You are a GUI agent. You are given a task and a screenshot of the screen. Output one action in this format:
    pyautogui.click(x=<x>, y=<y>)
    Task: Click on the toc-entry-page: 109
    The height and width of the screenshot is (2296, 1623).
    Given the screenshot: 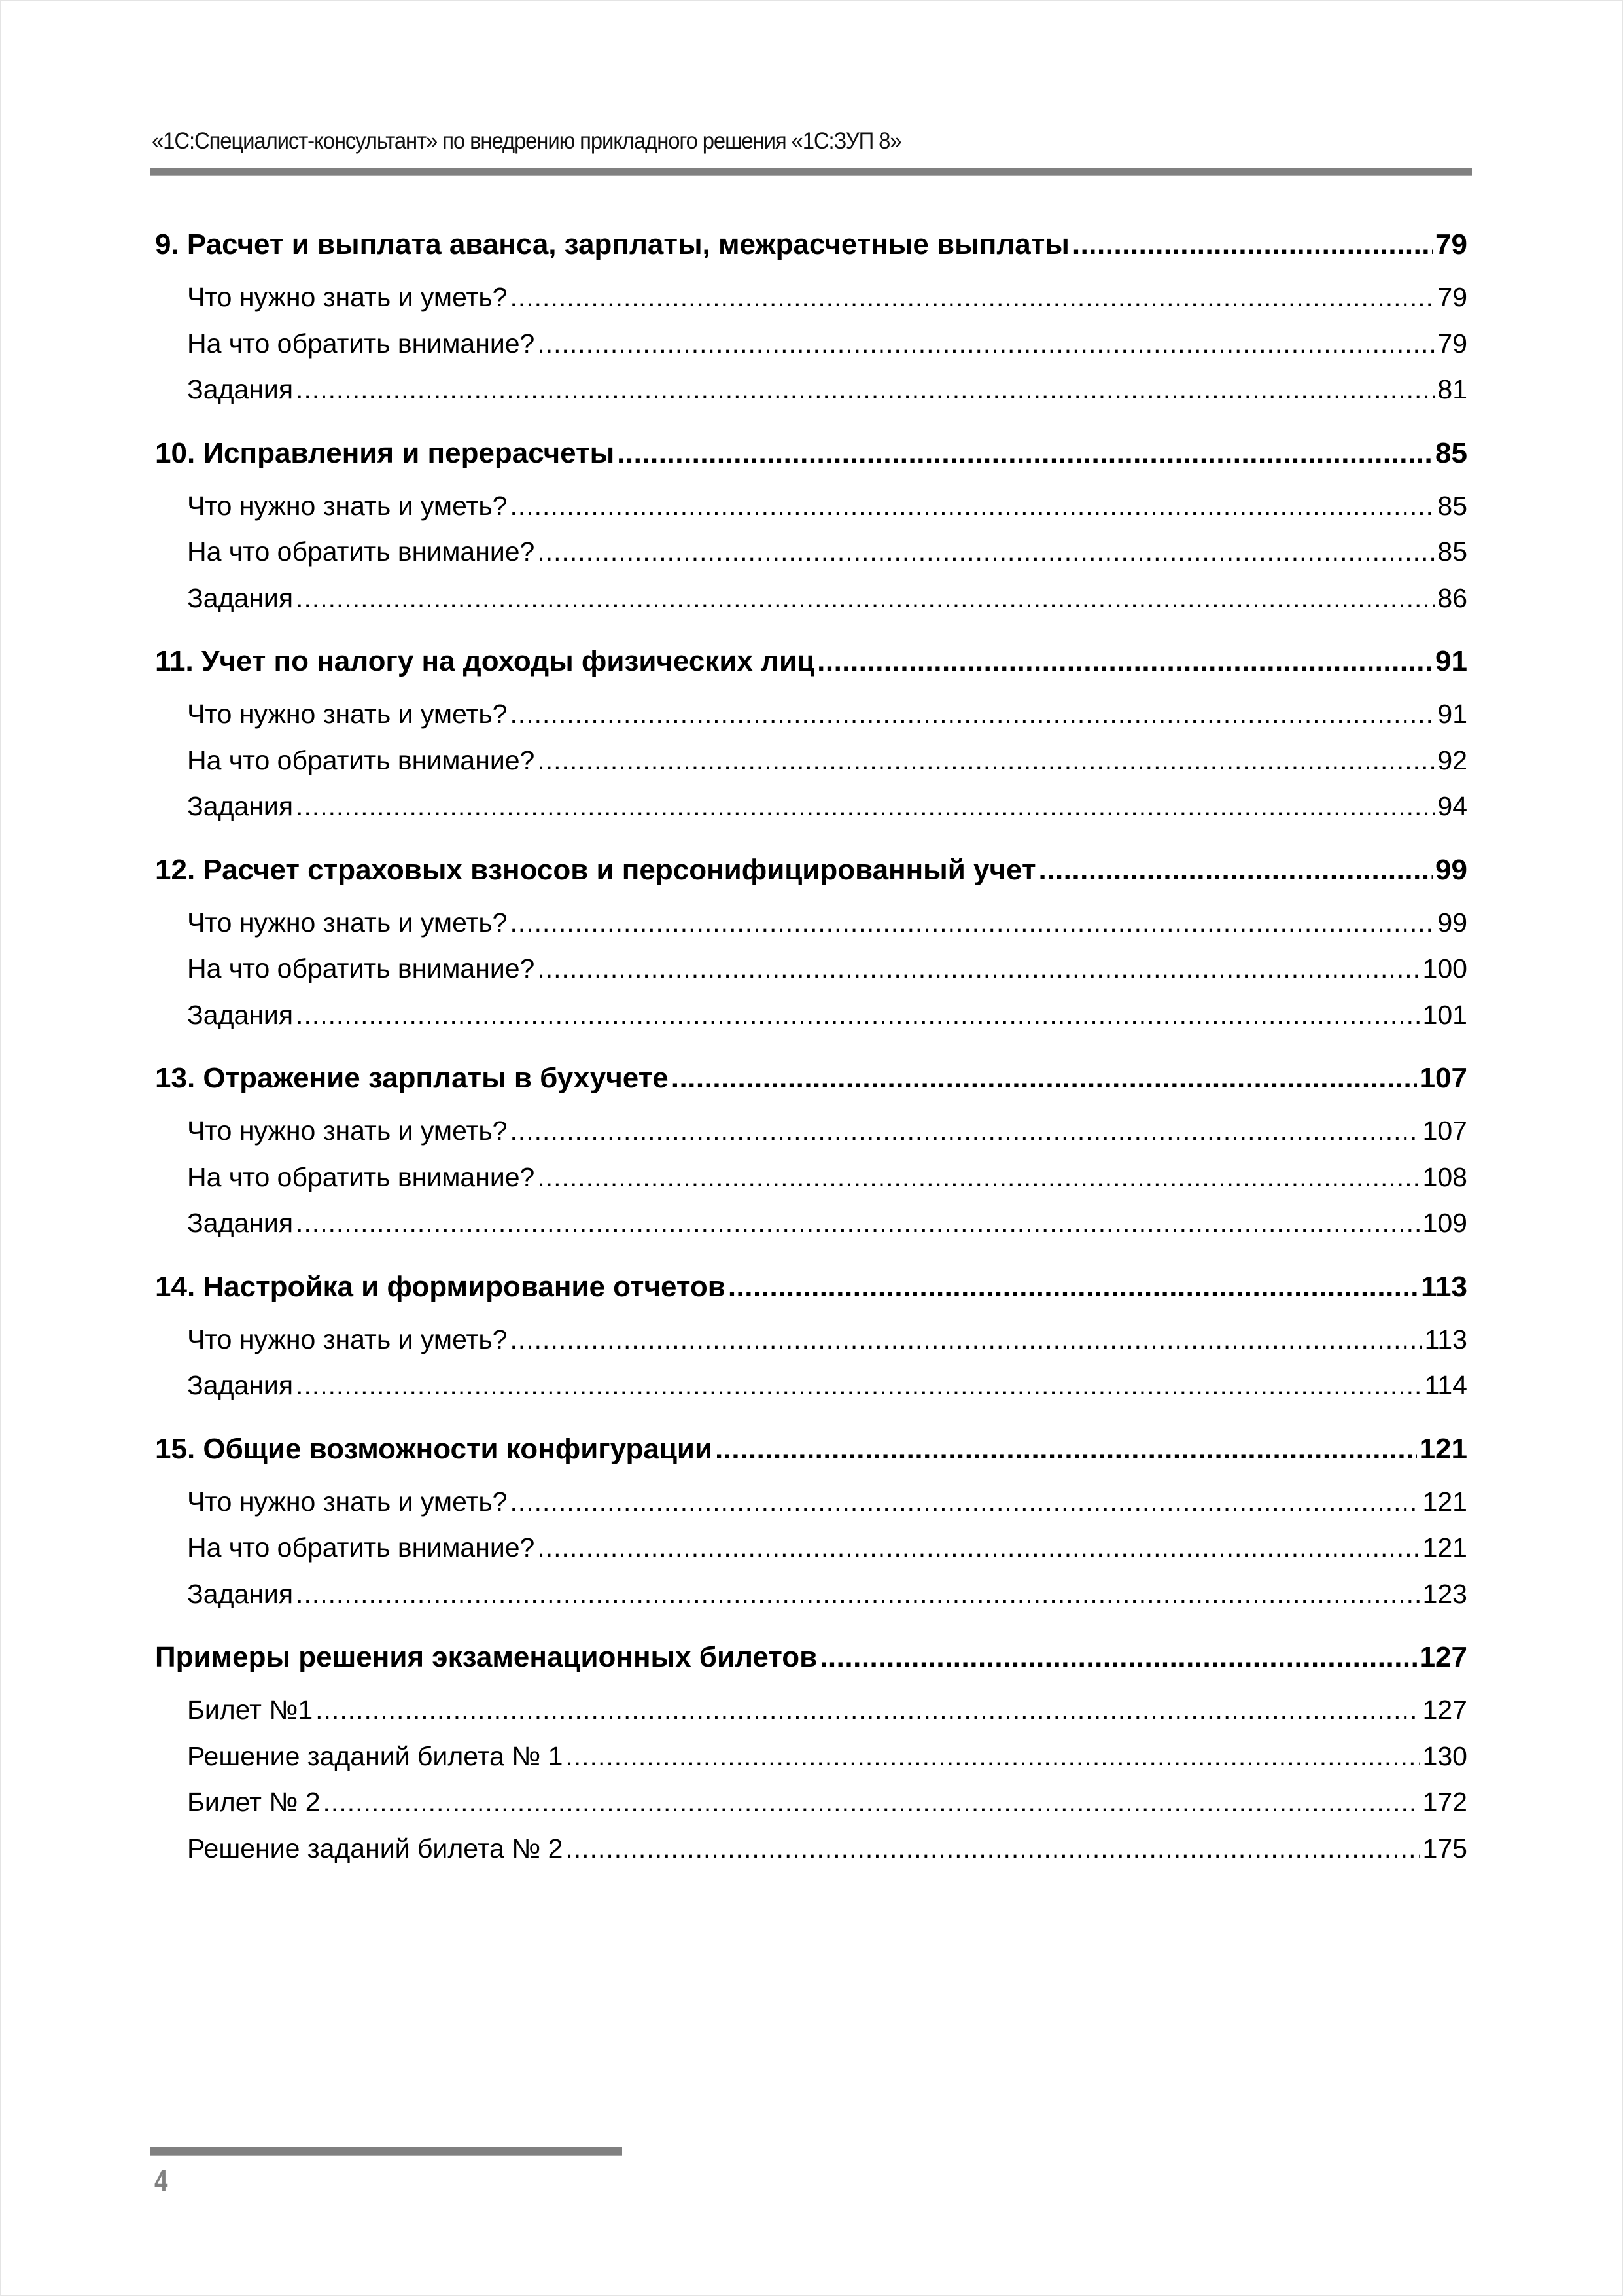 What is the action you would take?
    pyautogui.click(x=1445, y=1223)
    